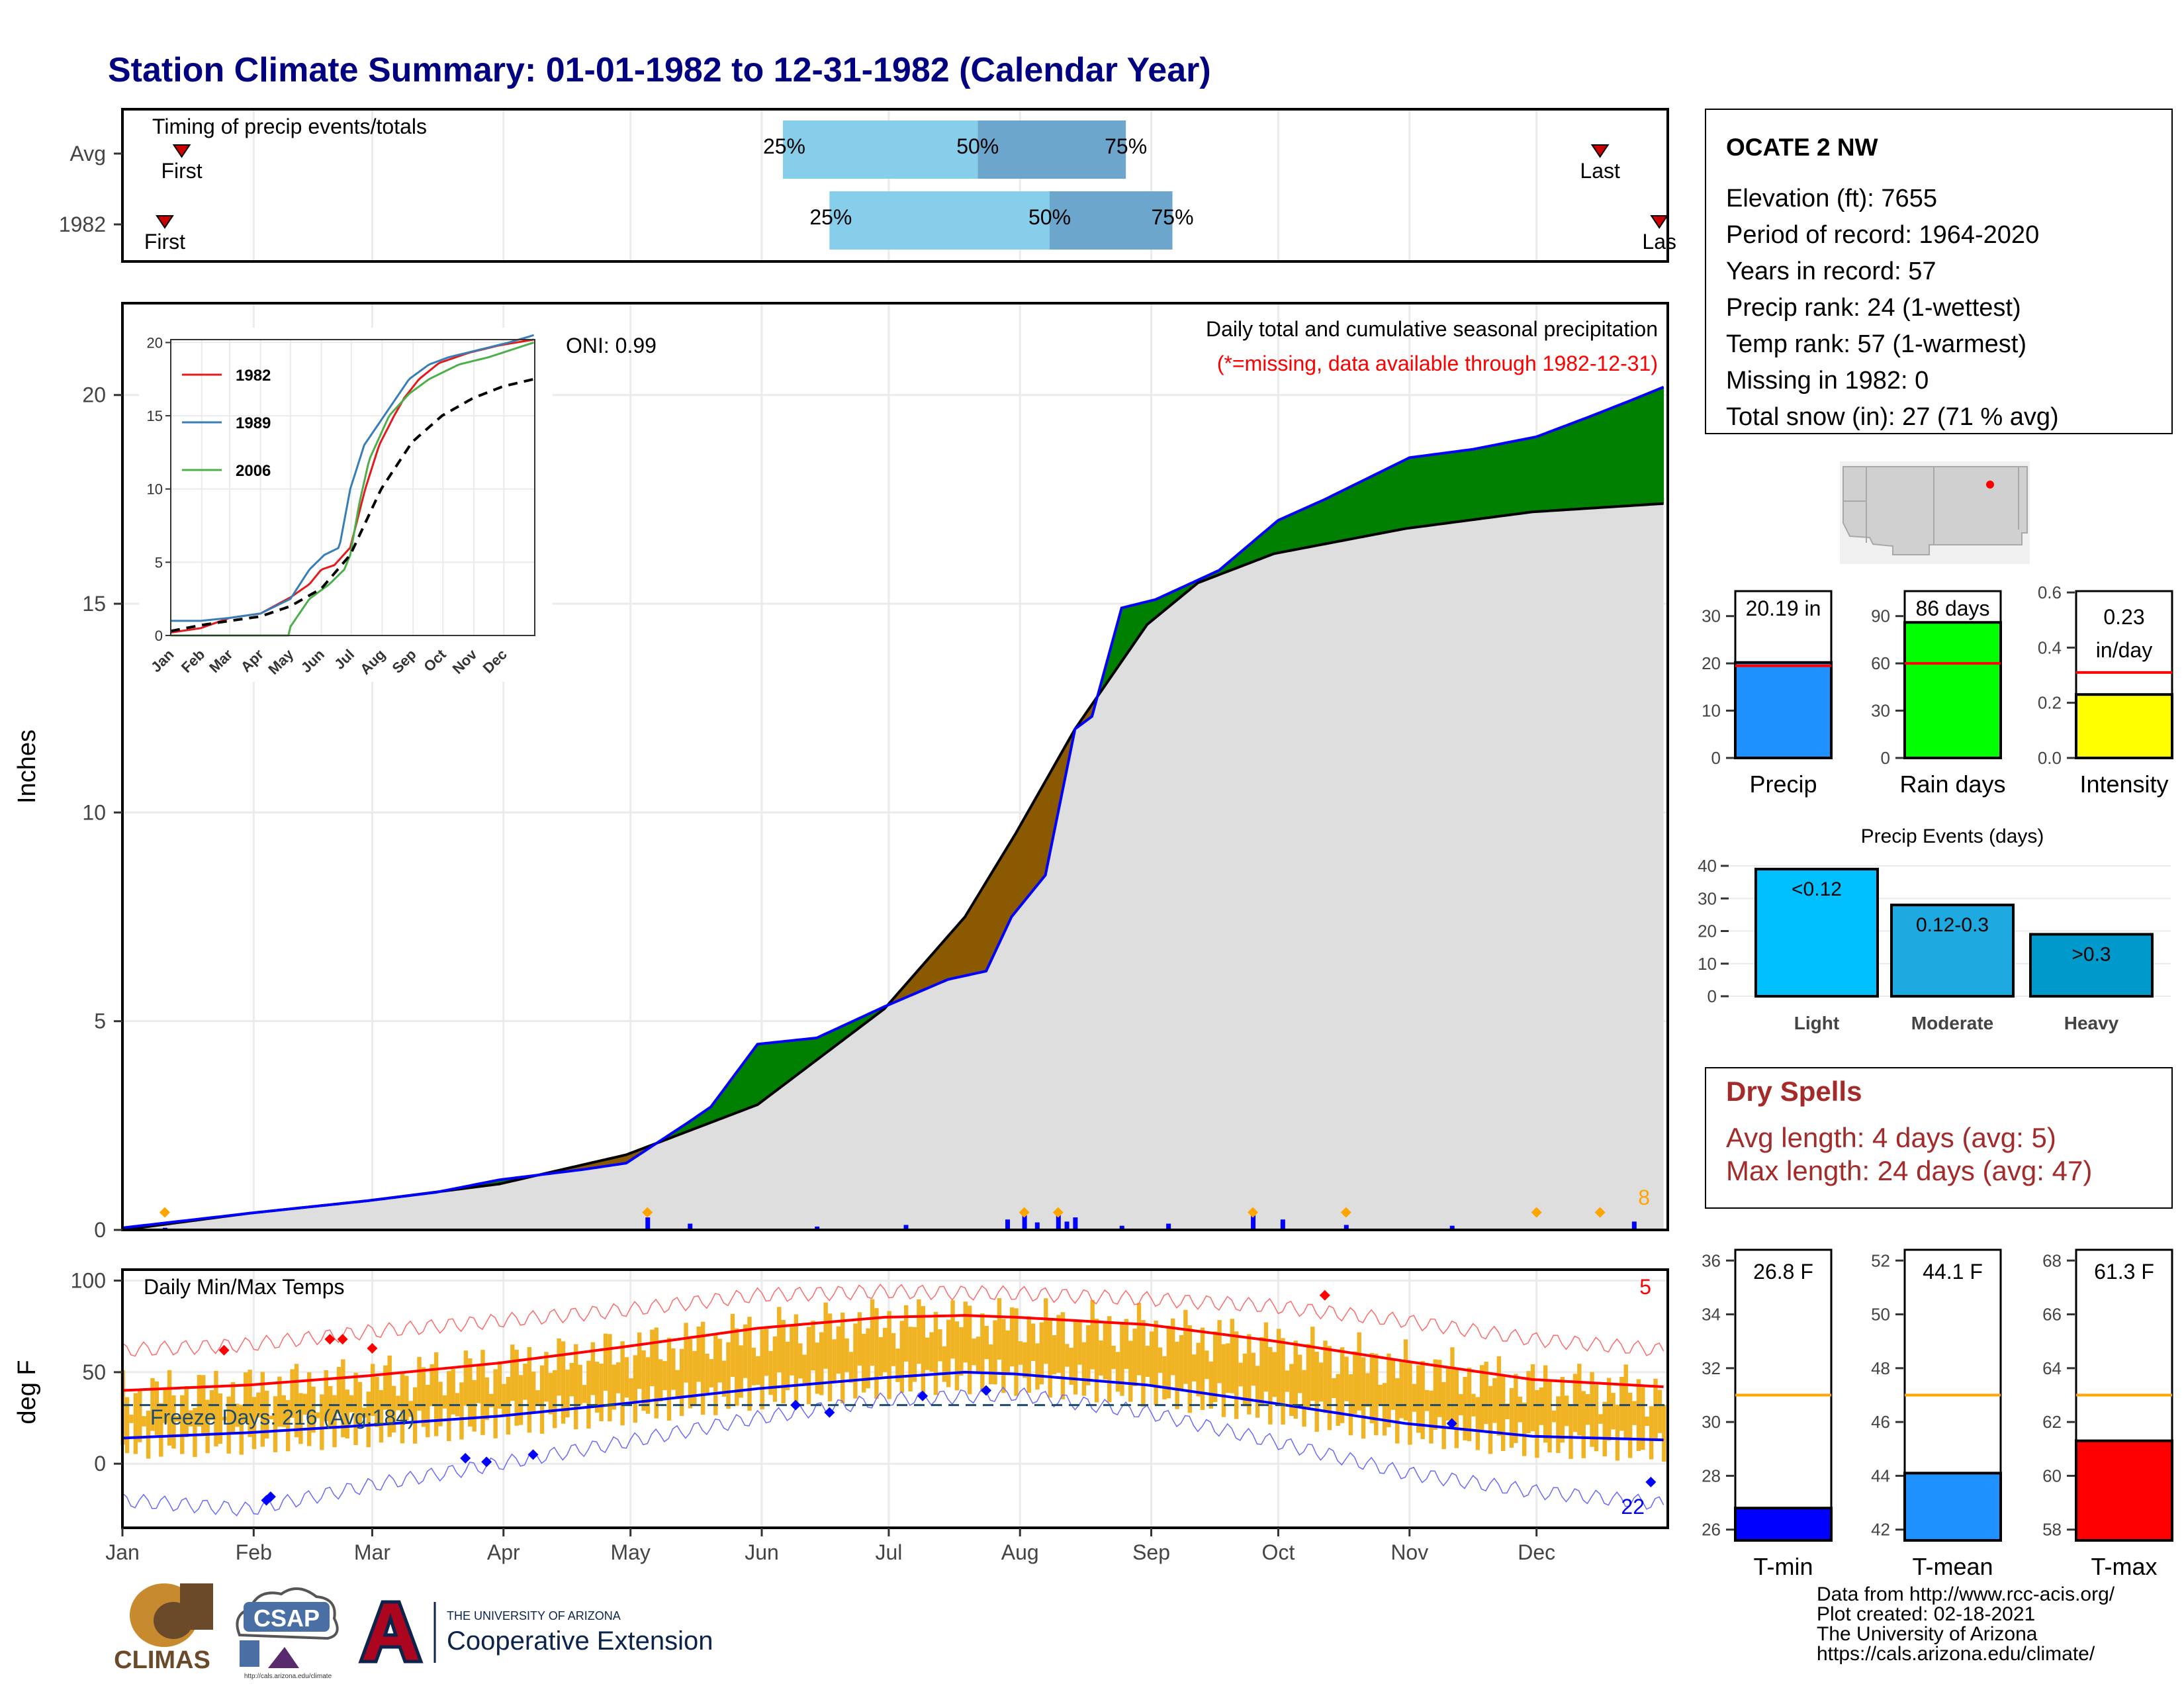 This screenshot has width=2184, height=1688. Describe the element at coordinates (1880, 711) in the screenshot. I see `mini-bar-tick-label: 30` at that location.